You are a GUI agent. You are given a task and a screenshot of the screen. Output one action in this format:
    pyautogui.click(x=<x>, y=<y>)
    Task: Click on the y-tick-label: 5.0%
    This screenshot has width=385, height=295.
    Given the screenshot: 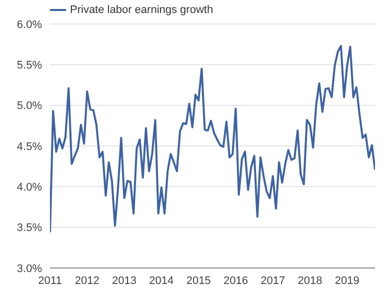 What is the action you would take?
    pyautogui.click(x=29, y=106)
    